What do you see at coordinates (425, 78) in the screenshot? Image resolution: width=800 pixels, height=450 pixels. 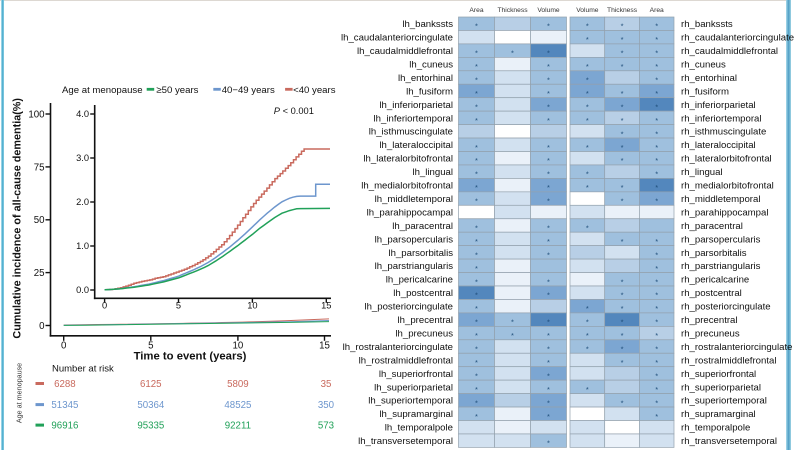 I see `svg-text: lh_entorhinal` at bounding box center [425, 78].